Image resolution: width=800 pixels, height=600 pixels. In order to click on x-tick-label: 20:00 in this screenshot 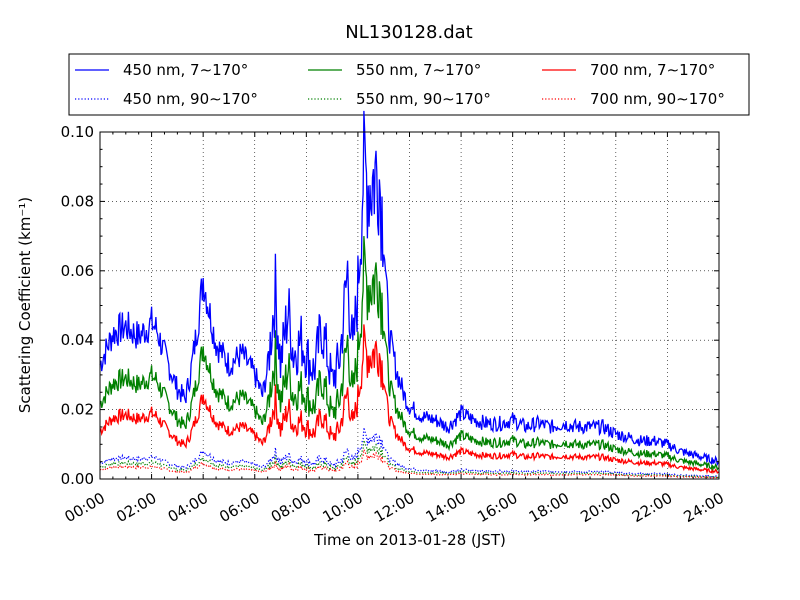, I will do `click(600, 507)`.